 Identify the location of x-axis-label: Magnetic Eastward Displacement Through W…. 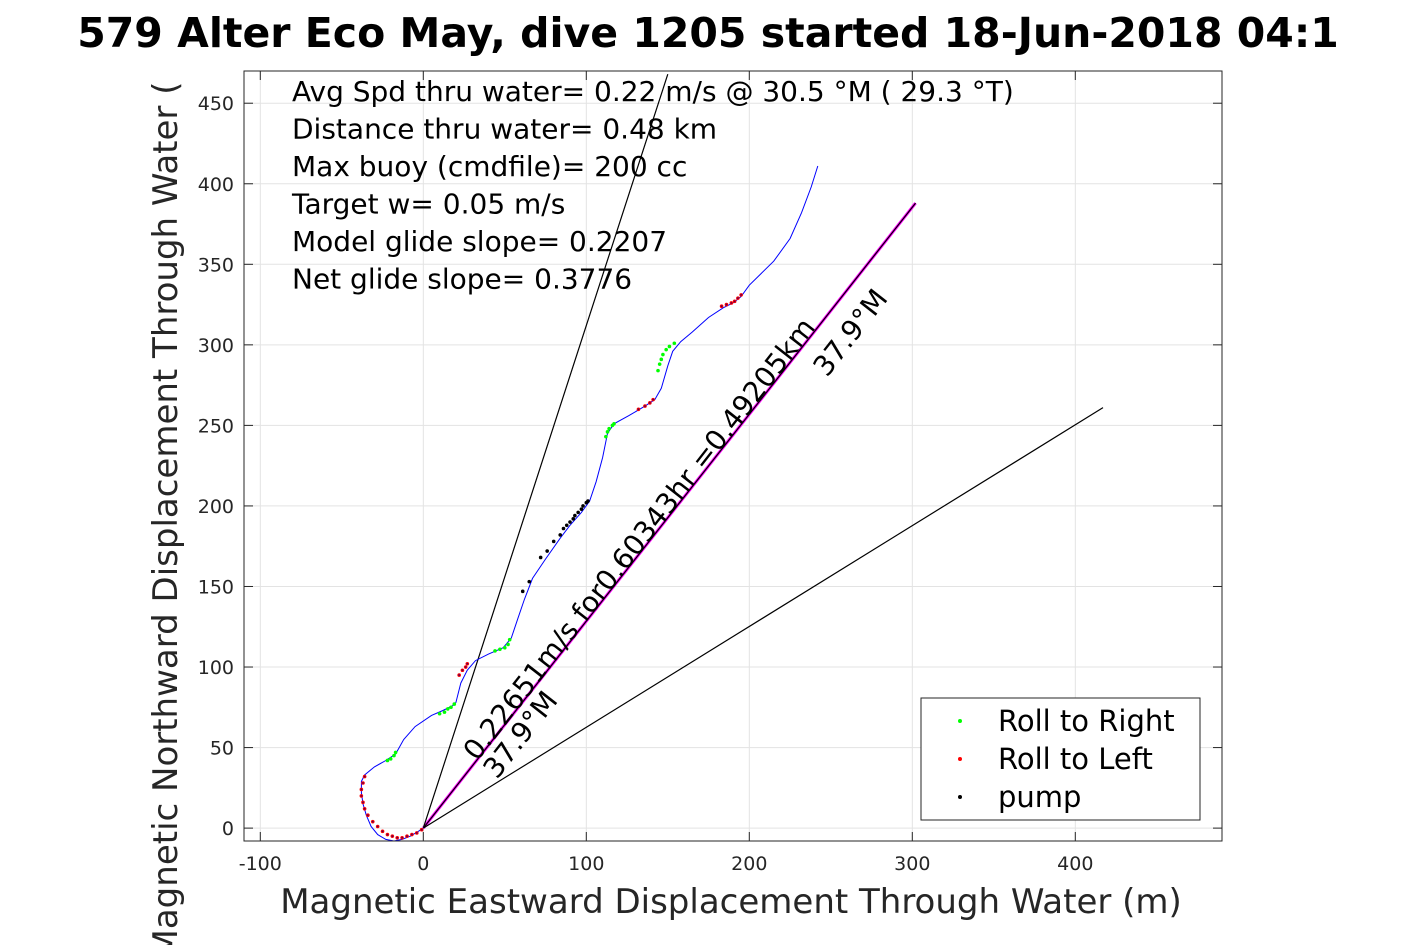
(731, 902).